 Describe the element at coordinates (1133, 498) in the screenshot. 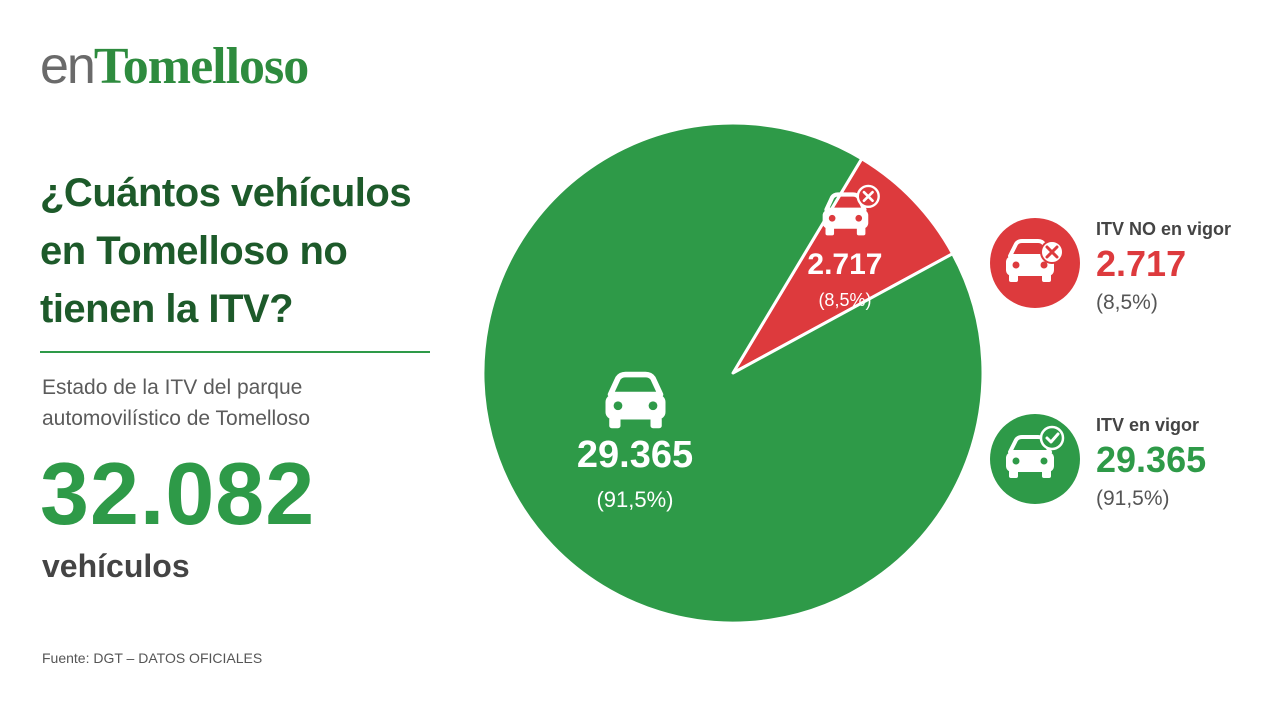

I see `legend-pct-green: (91,5%)` at that location.